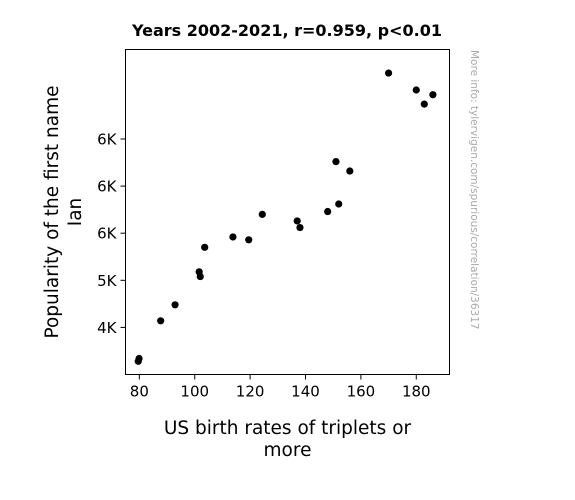 The height and width of the screenshot is (500, 575). I want to click on chart-title: Years 2002-2021, r=0.959, p<0.01, so click(286, 30).